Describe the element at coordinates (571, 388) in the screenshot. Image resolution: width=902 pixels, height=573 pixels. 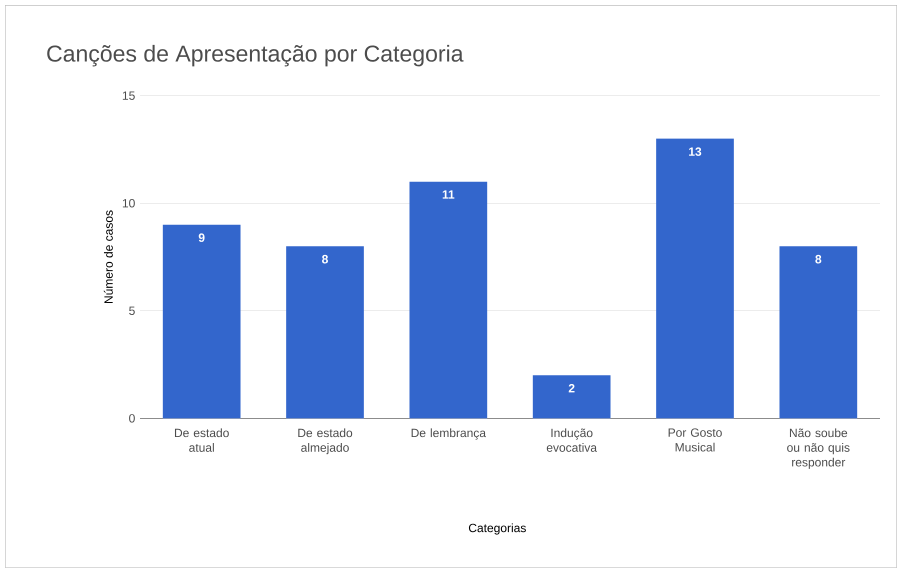
I see `data-label: 2` at that location.